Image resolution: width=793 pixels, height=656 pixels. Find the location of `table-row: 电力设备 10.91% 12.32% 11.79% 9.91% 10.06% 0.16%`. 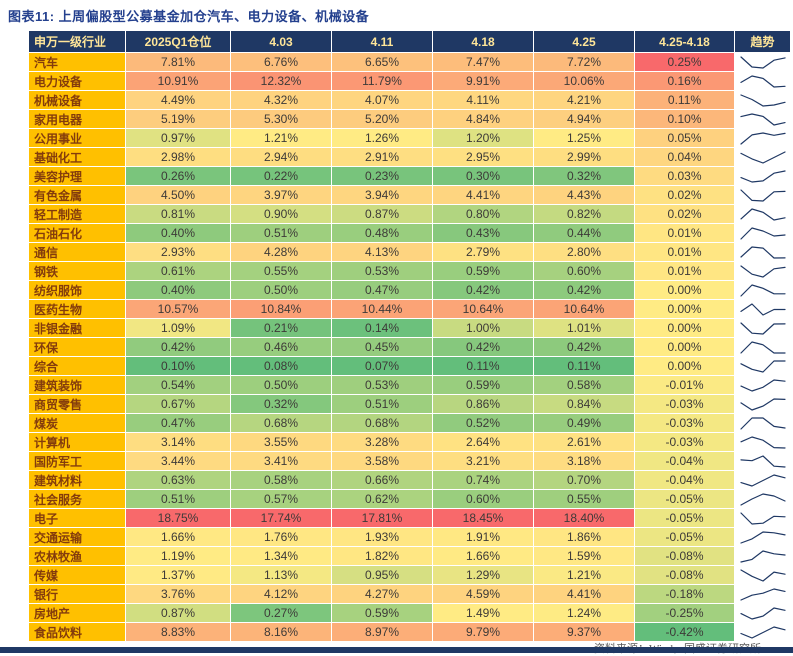

table-row: 电力设备 10.91% 12.32% 11.79% 9.91% 10.06% 0.16% is located at coordinates (409, 81).